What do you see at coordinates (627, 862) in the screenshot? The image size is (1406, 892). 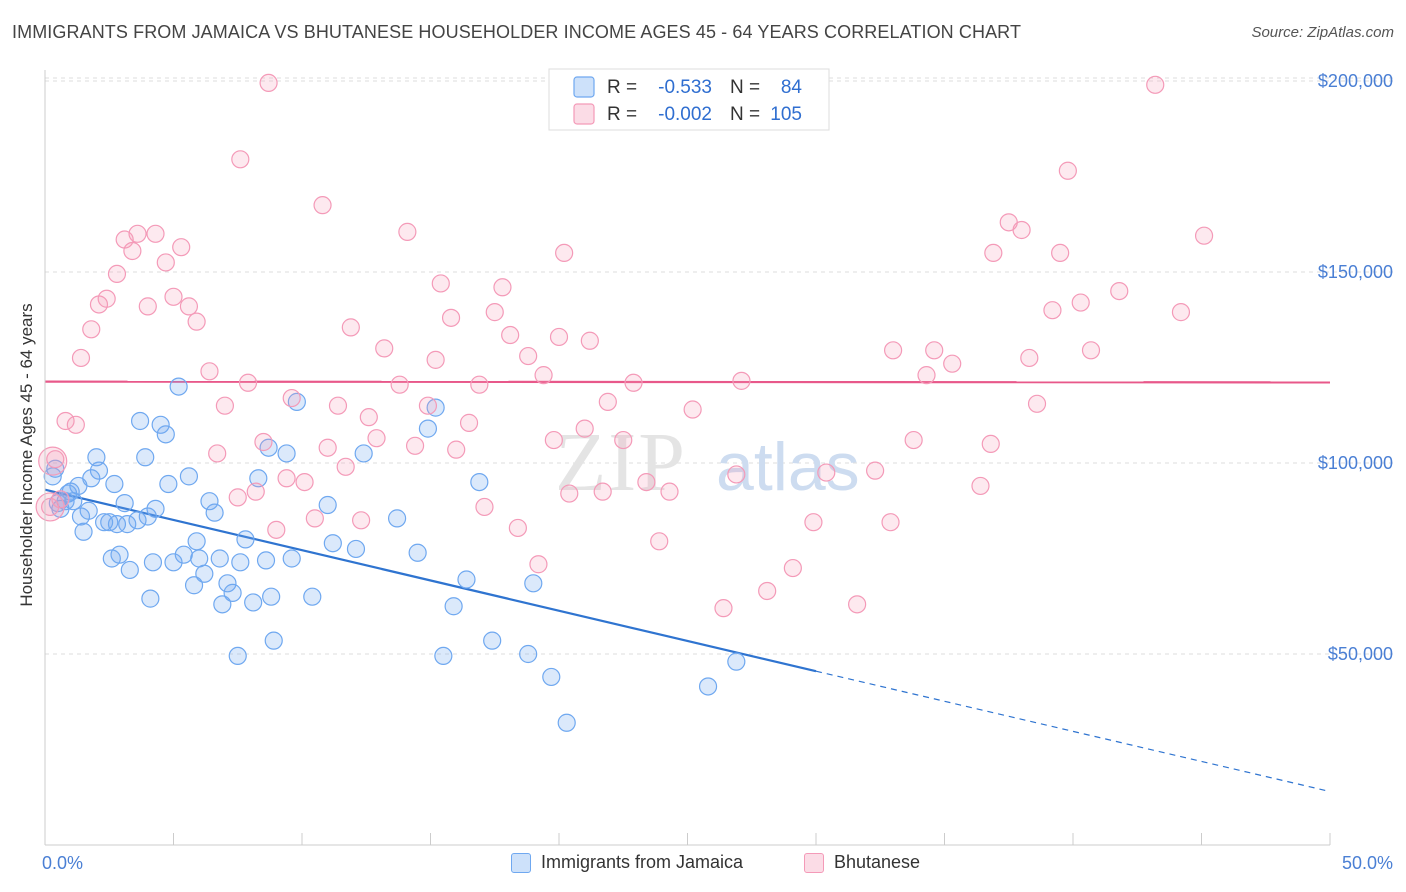 I see `legend-item-jamaica: Immigrants from Jamaica` at bounding box center [627, 862].